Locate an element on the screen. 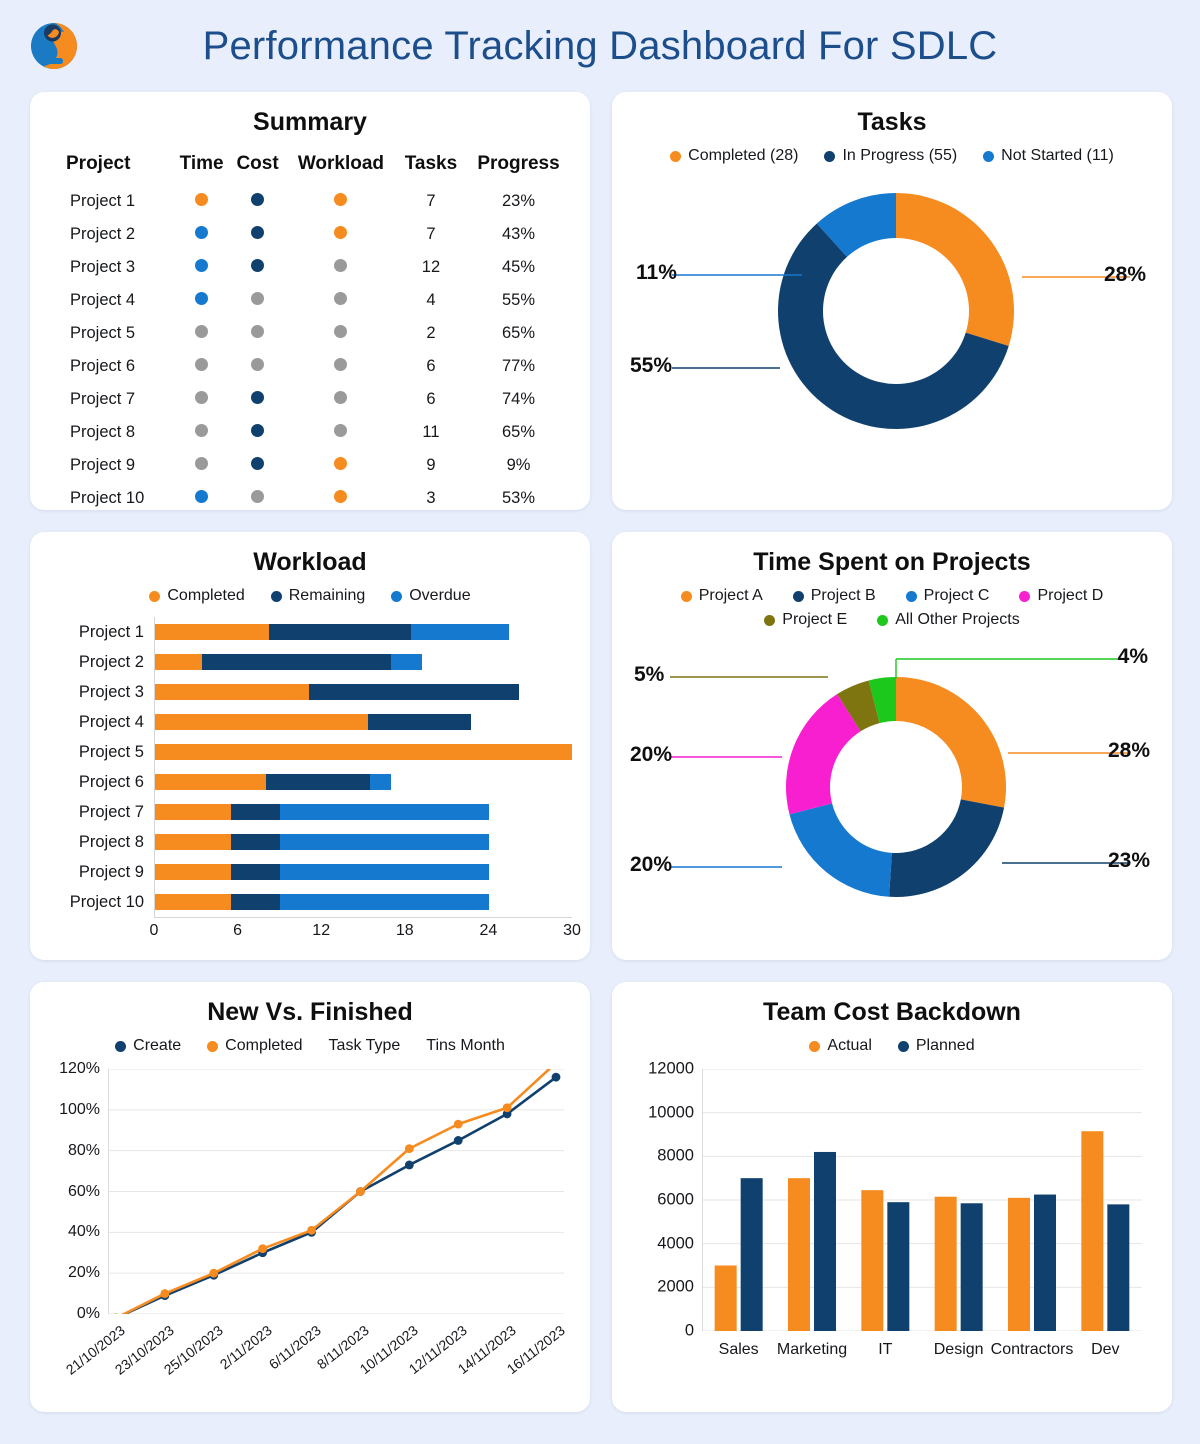  legend-item: All Other Projects is located at coordinates (948, 620).